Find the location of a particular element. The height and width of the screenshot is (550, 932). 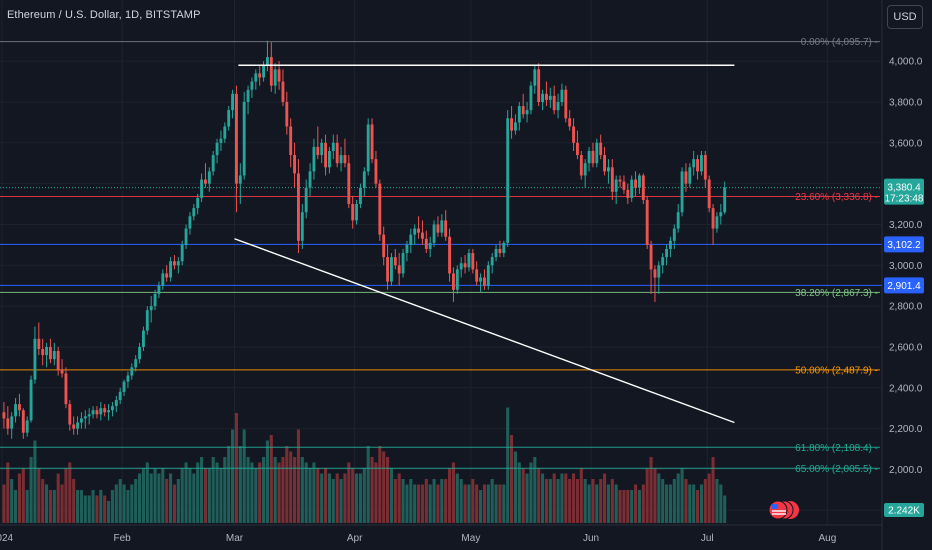

time-tick-label: Aug is located at coordinates (827, 538).